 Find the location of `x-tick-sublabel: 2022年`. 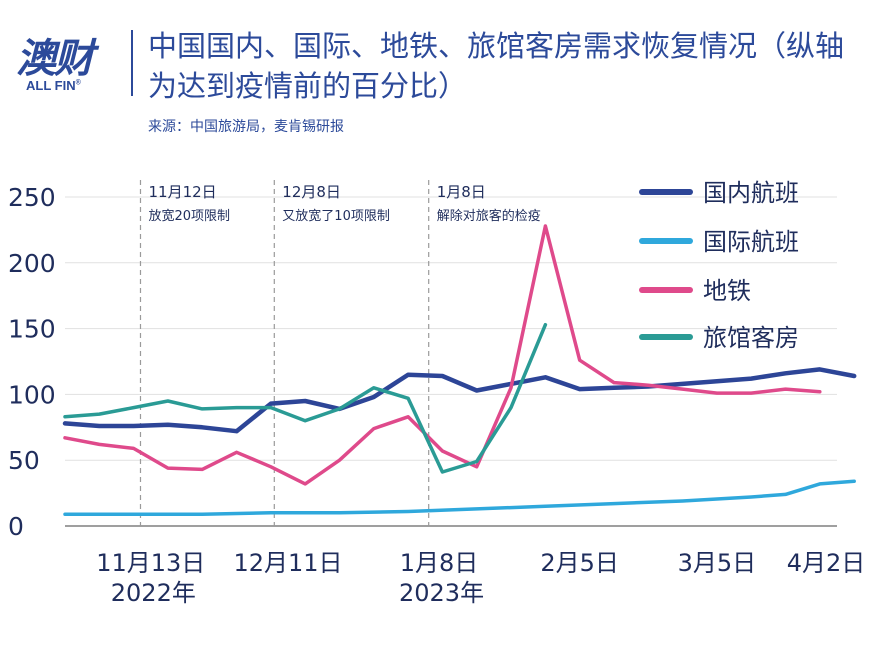

x-tick-sublabel: 2022年 is located at coordinates (153, 593).